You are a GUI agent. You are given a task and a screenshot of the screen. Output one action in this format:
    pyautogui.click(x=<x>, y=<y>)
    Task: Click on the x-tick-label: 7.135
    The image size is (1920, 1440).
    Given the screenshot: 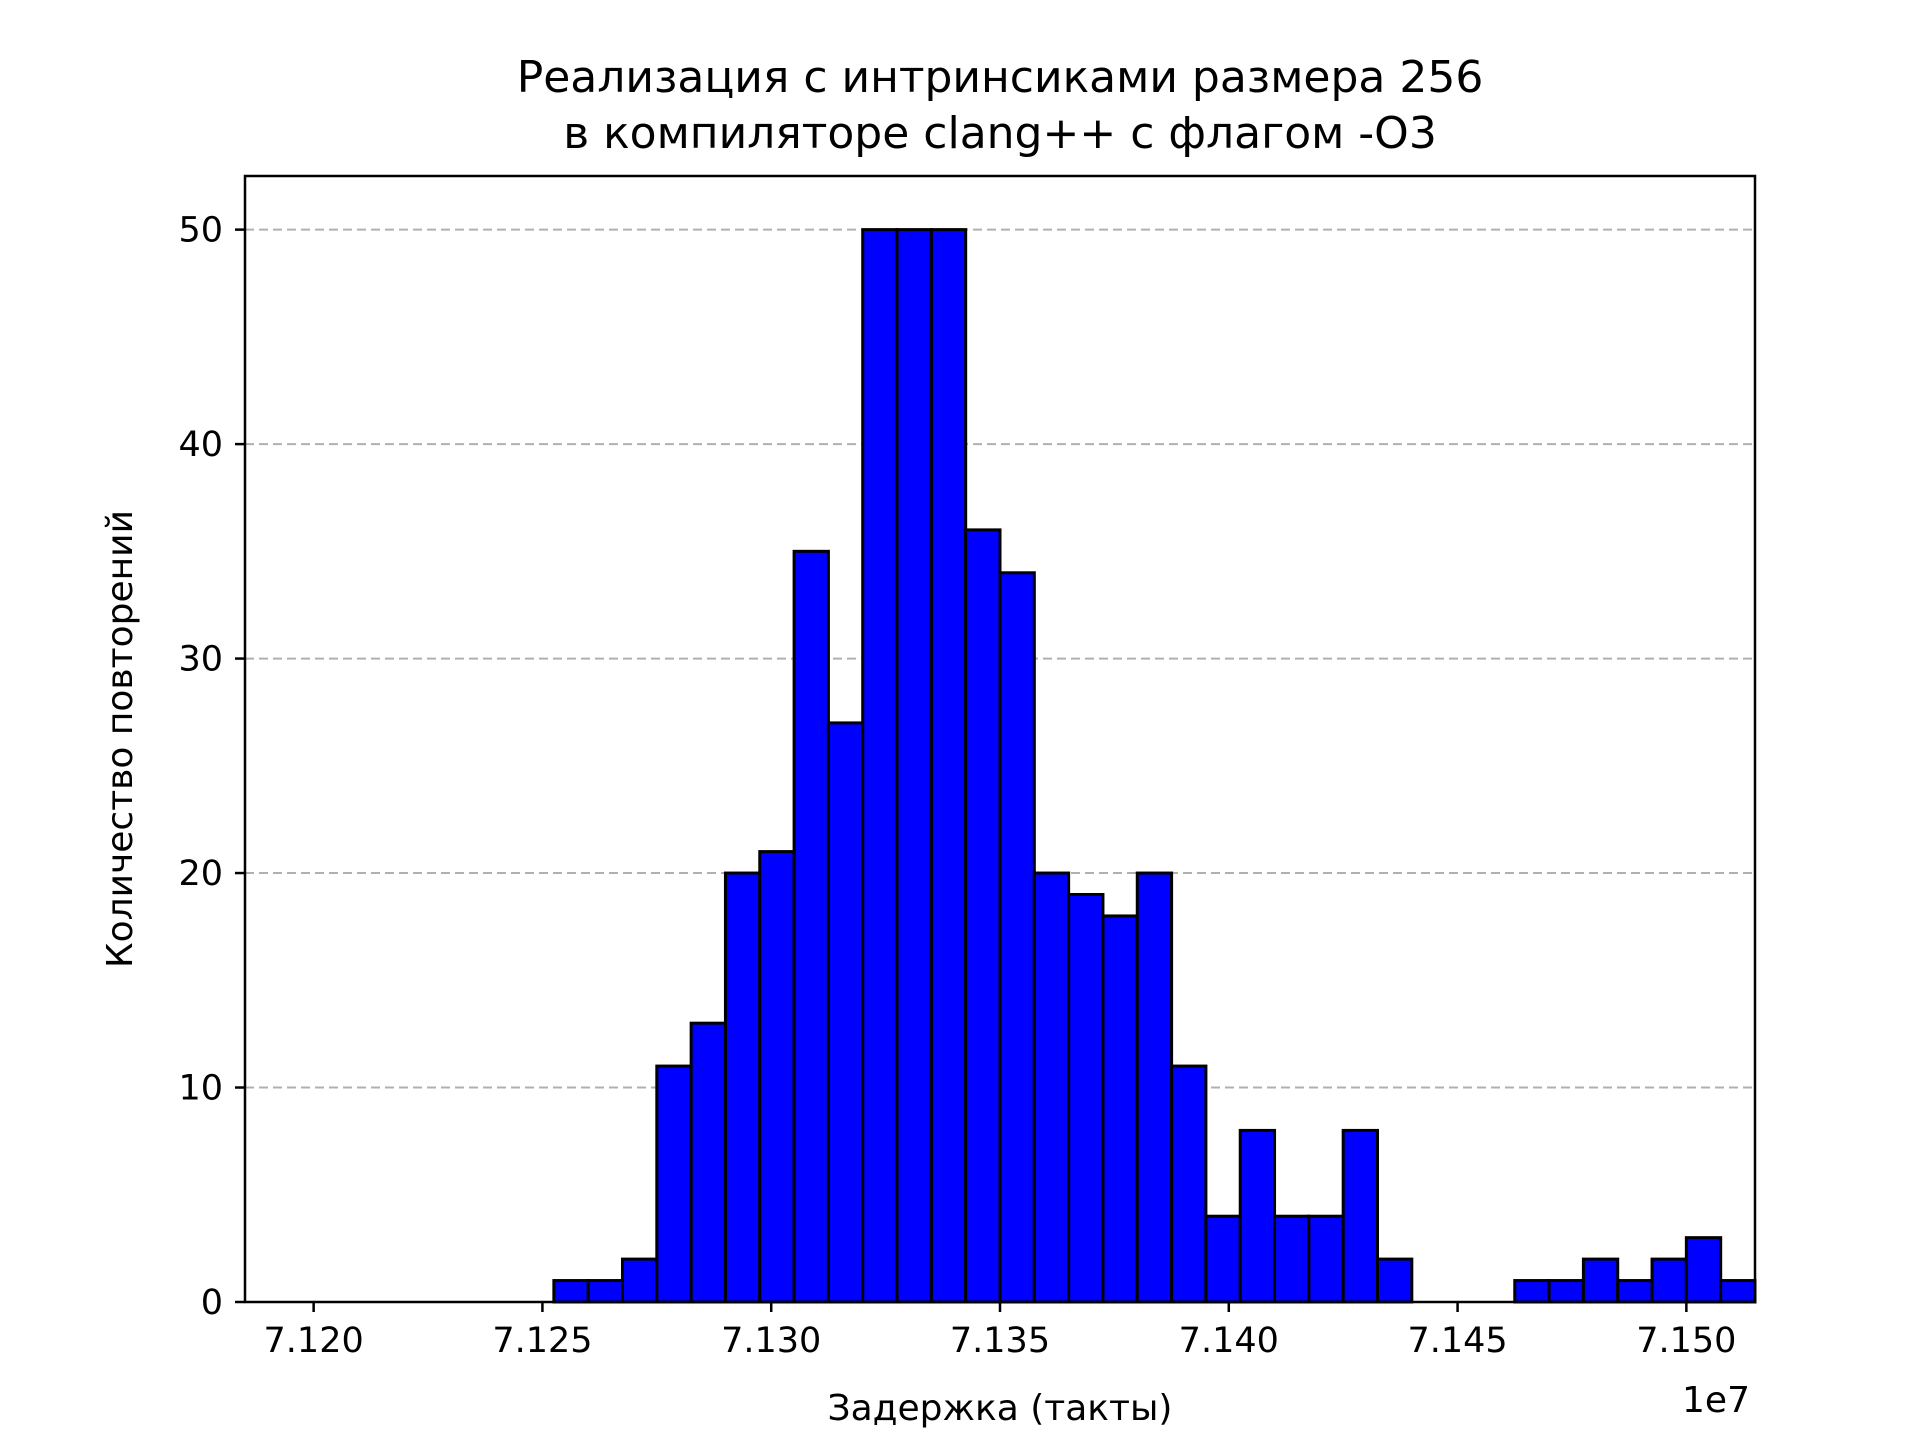 What is the action you would take?
    pyautogui.click(x=1000, y=1341)
    